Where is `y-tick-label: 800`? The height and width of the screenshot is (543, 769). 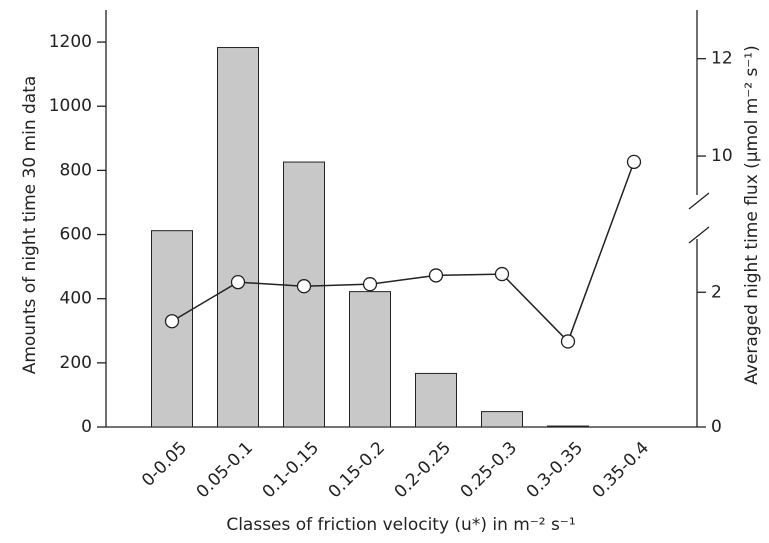 y-tick-label: 800 is located at coordinates (76, 170).